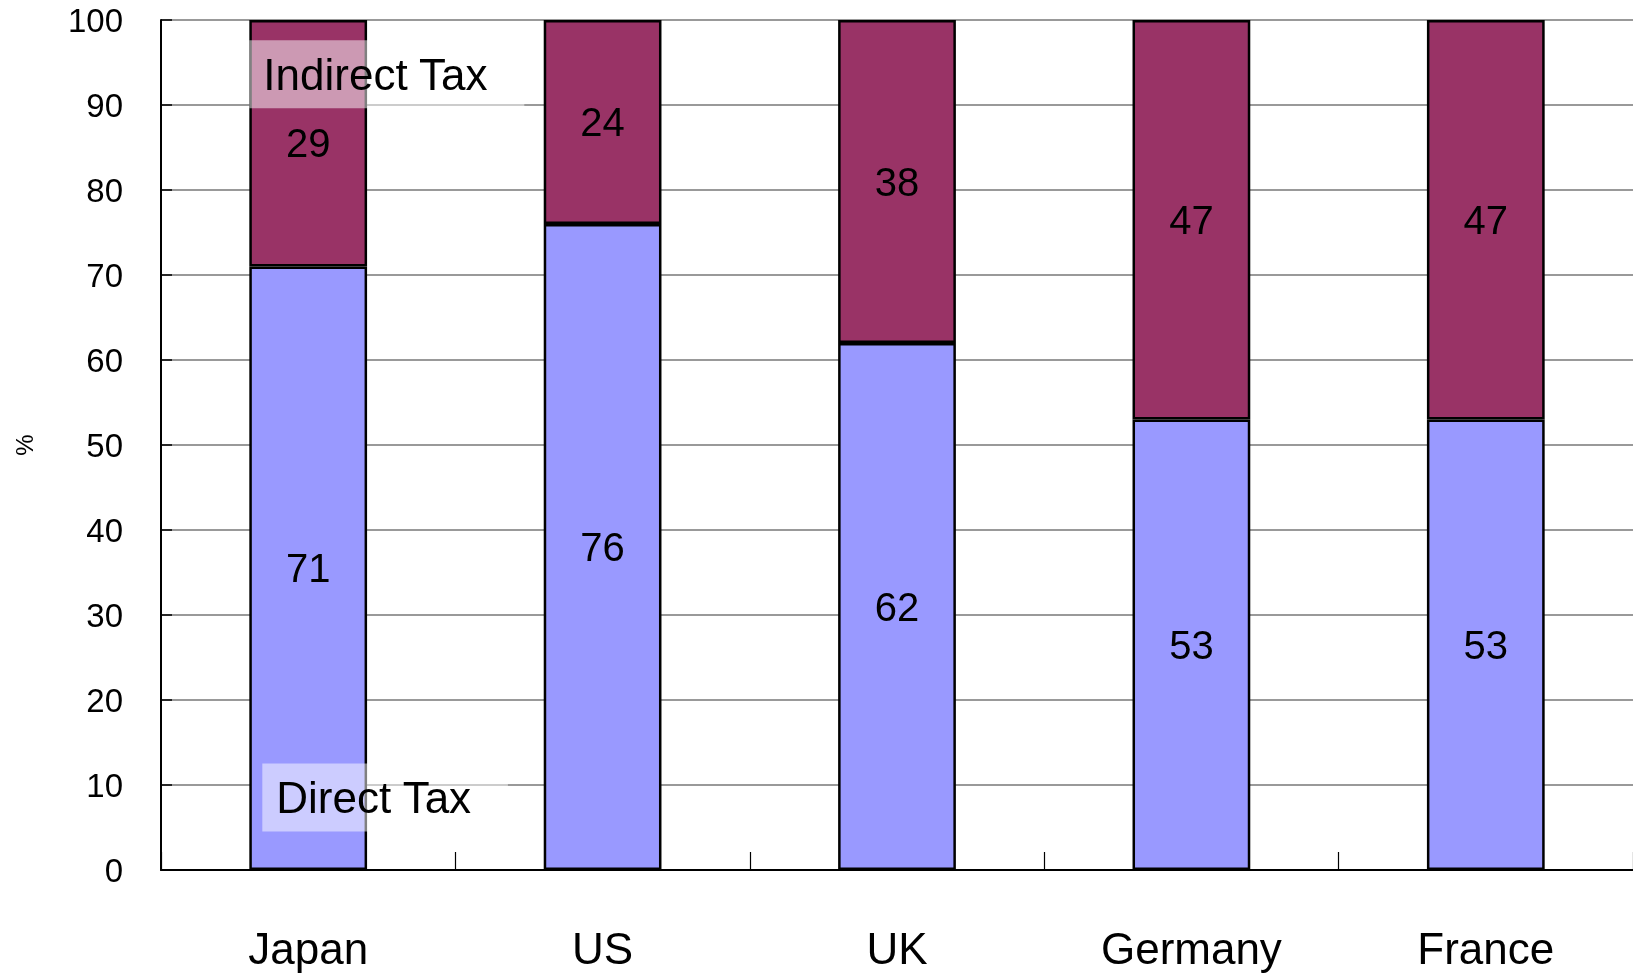 This screenshot has height=976, width=1633. I want to click on data-label: 38, so click(897, 181).